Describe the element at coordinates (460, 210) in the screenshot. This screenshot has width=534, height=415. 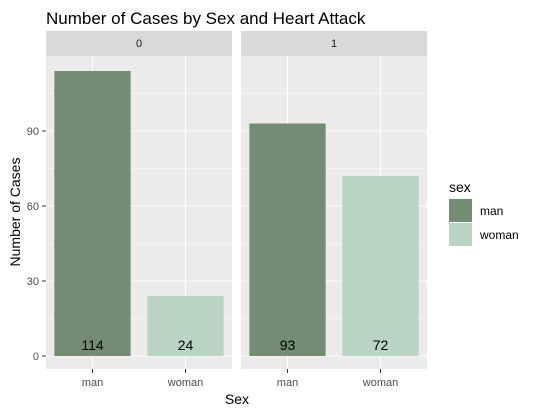
I see `legend-key-man` at that location.